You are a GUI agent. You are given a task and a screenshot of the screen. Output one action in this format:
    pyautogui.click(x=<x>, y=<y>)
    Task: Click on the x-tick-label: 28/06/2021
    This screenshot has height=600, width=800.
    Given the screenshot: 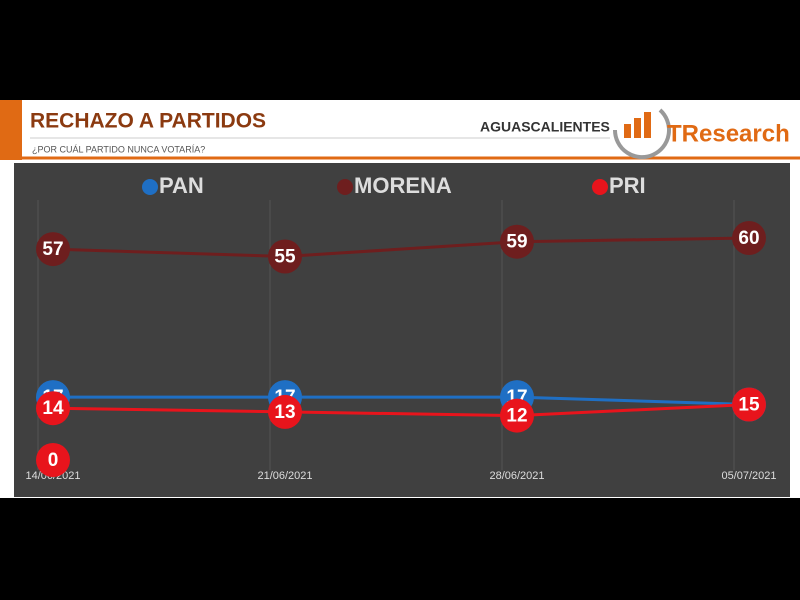 What is the action you would take?
    pyautogui.click(x=516, y=476)
    